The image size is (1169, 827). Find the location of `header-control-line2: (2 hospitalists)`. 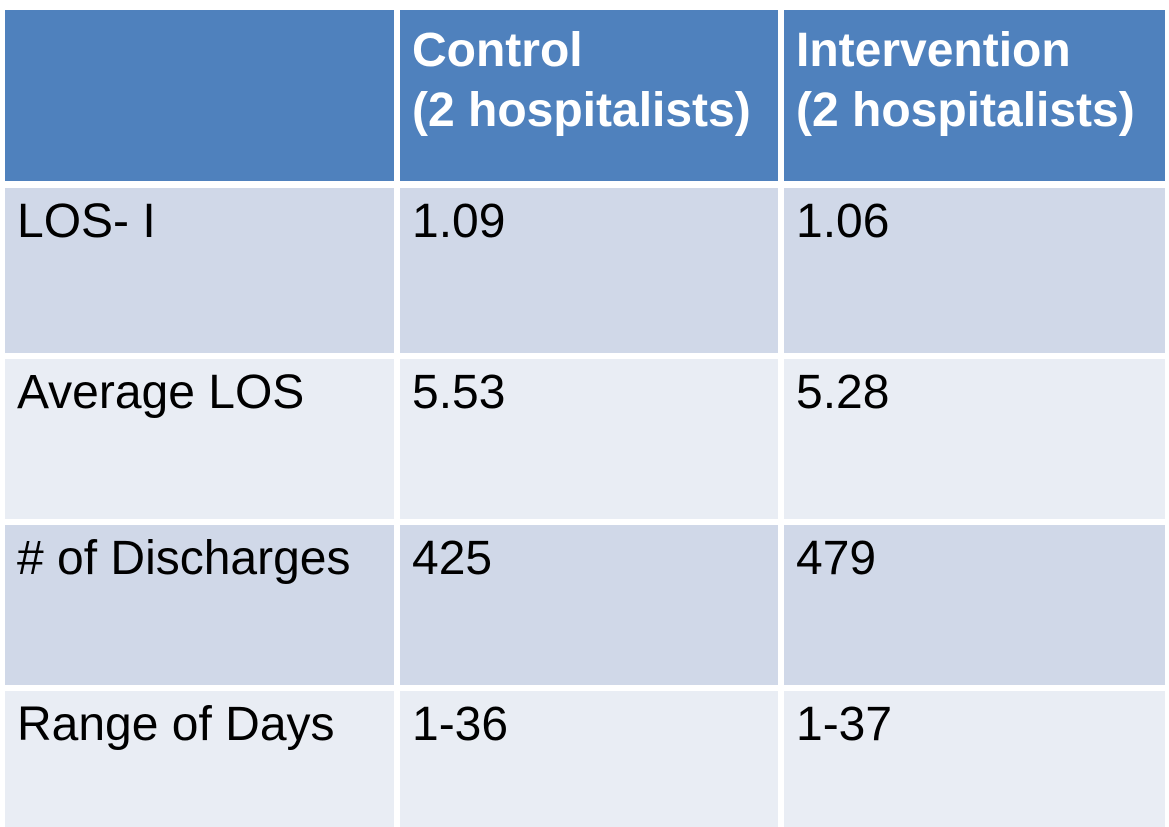

header-control-line2: (2 hospitalists) is located at coordinates (581, 110).